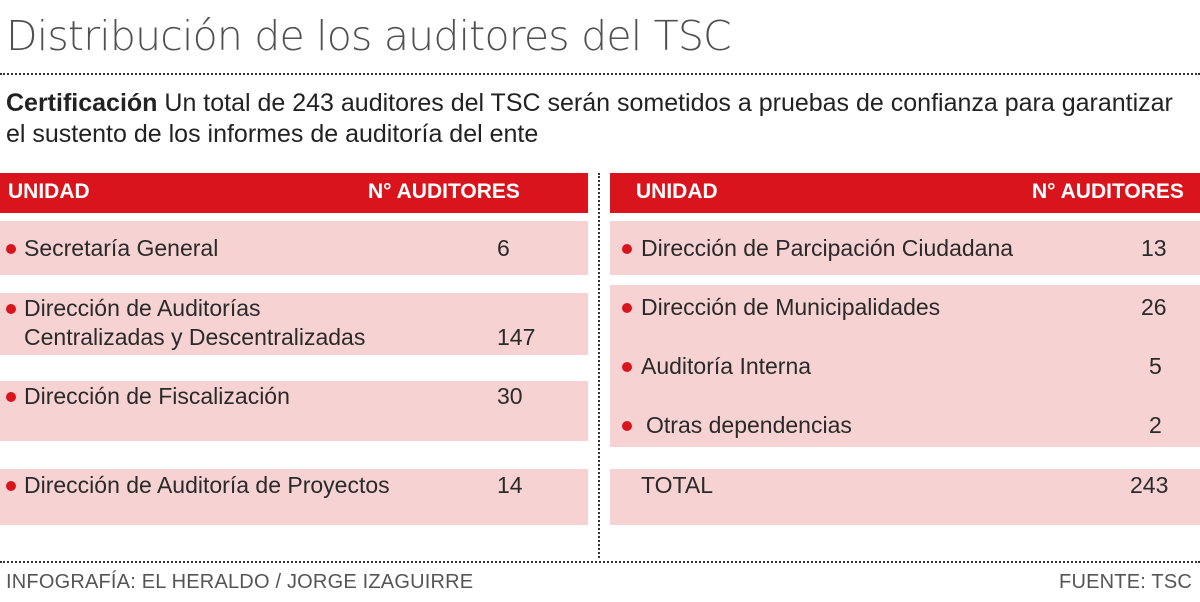  Describe the element at coordinates (240, 582) in the screenshot. I see `footer-credit: INFOGRAFÍA: EL HERALDO / JORGE IZAGUIRRE` at that location.